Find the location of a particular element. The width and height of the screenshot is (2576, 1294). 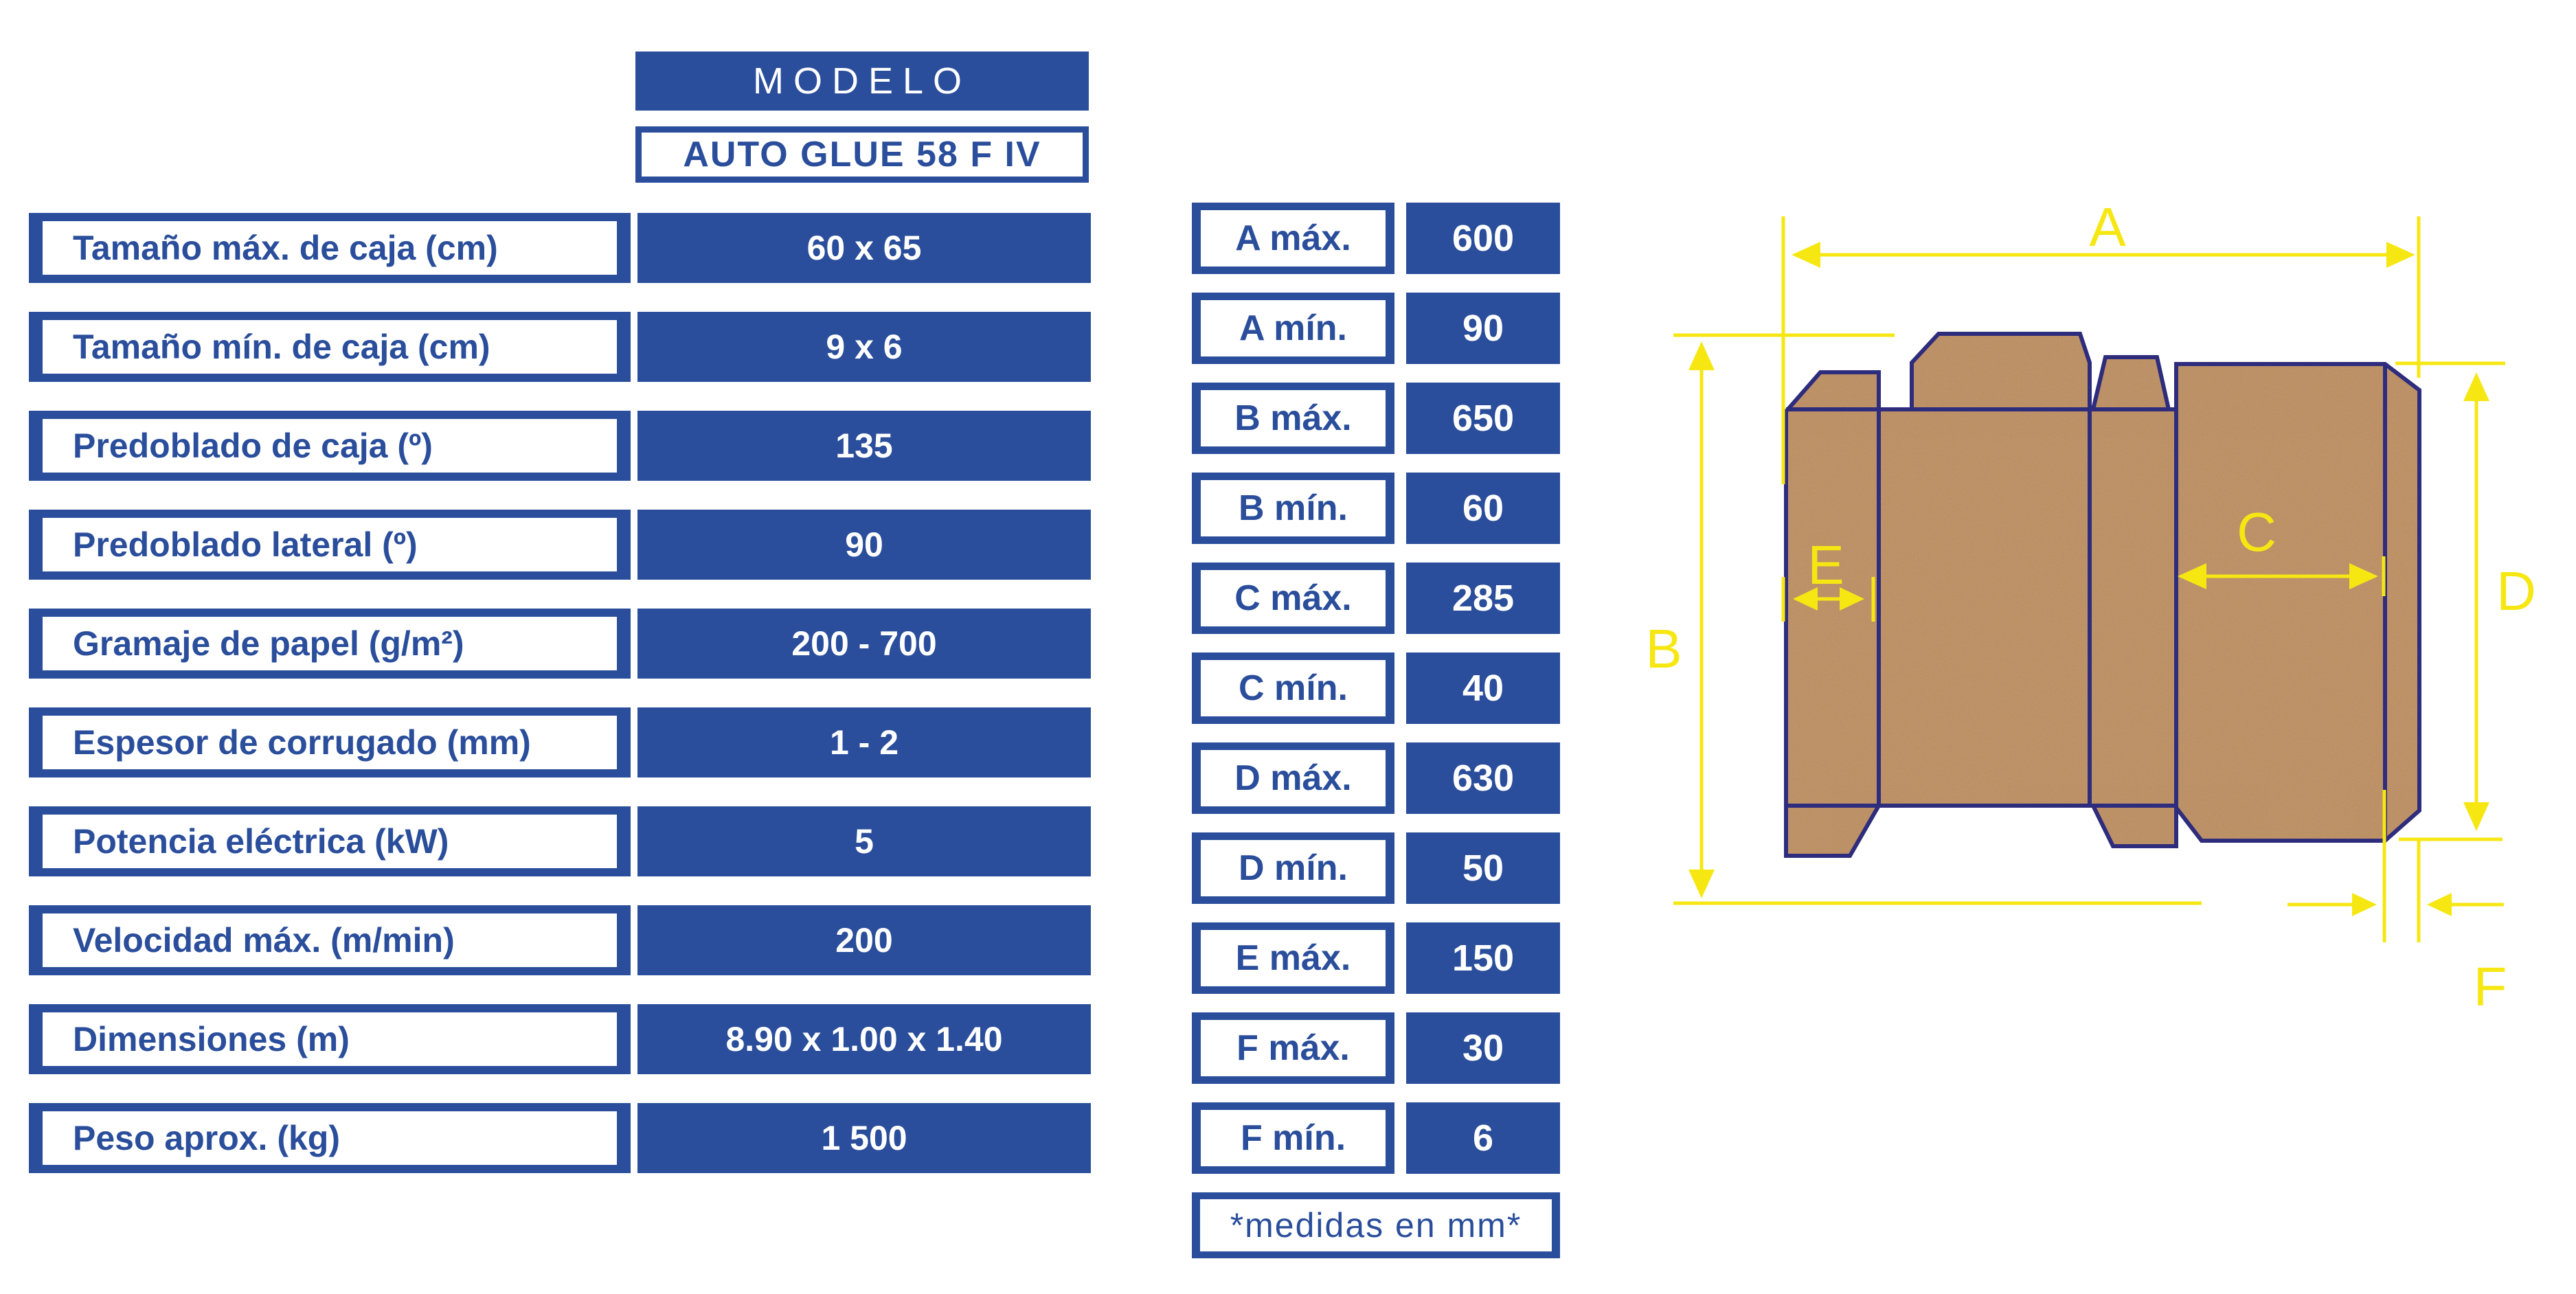

model-name: AUTO GLUE 58 F IV is located at coordinates (862, 155).